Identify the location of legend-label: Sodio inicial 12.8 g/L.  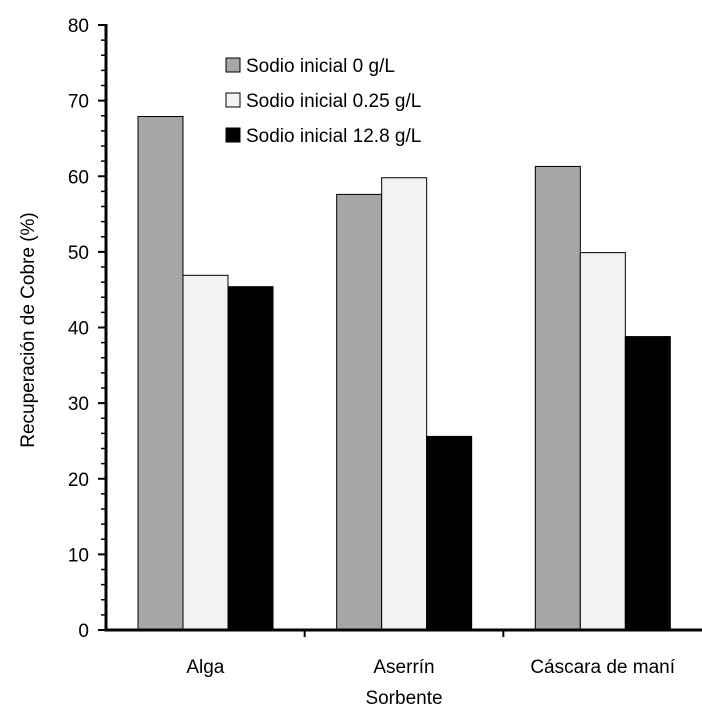
(333, 136).